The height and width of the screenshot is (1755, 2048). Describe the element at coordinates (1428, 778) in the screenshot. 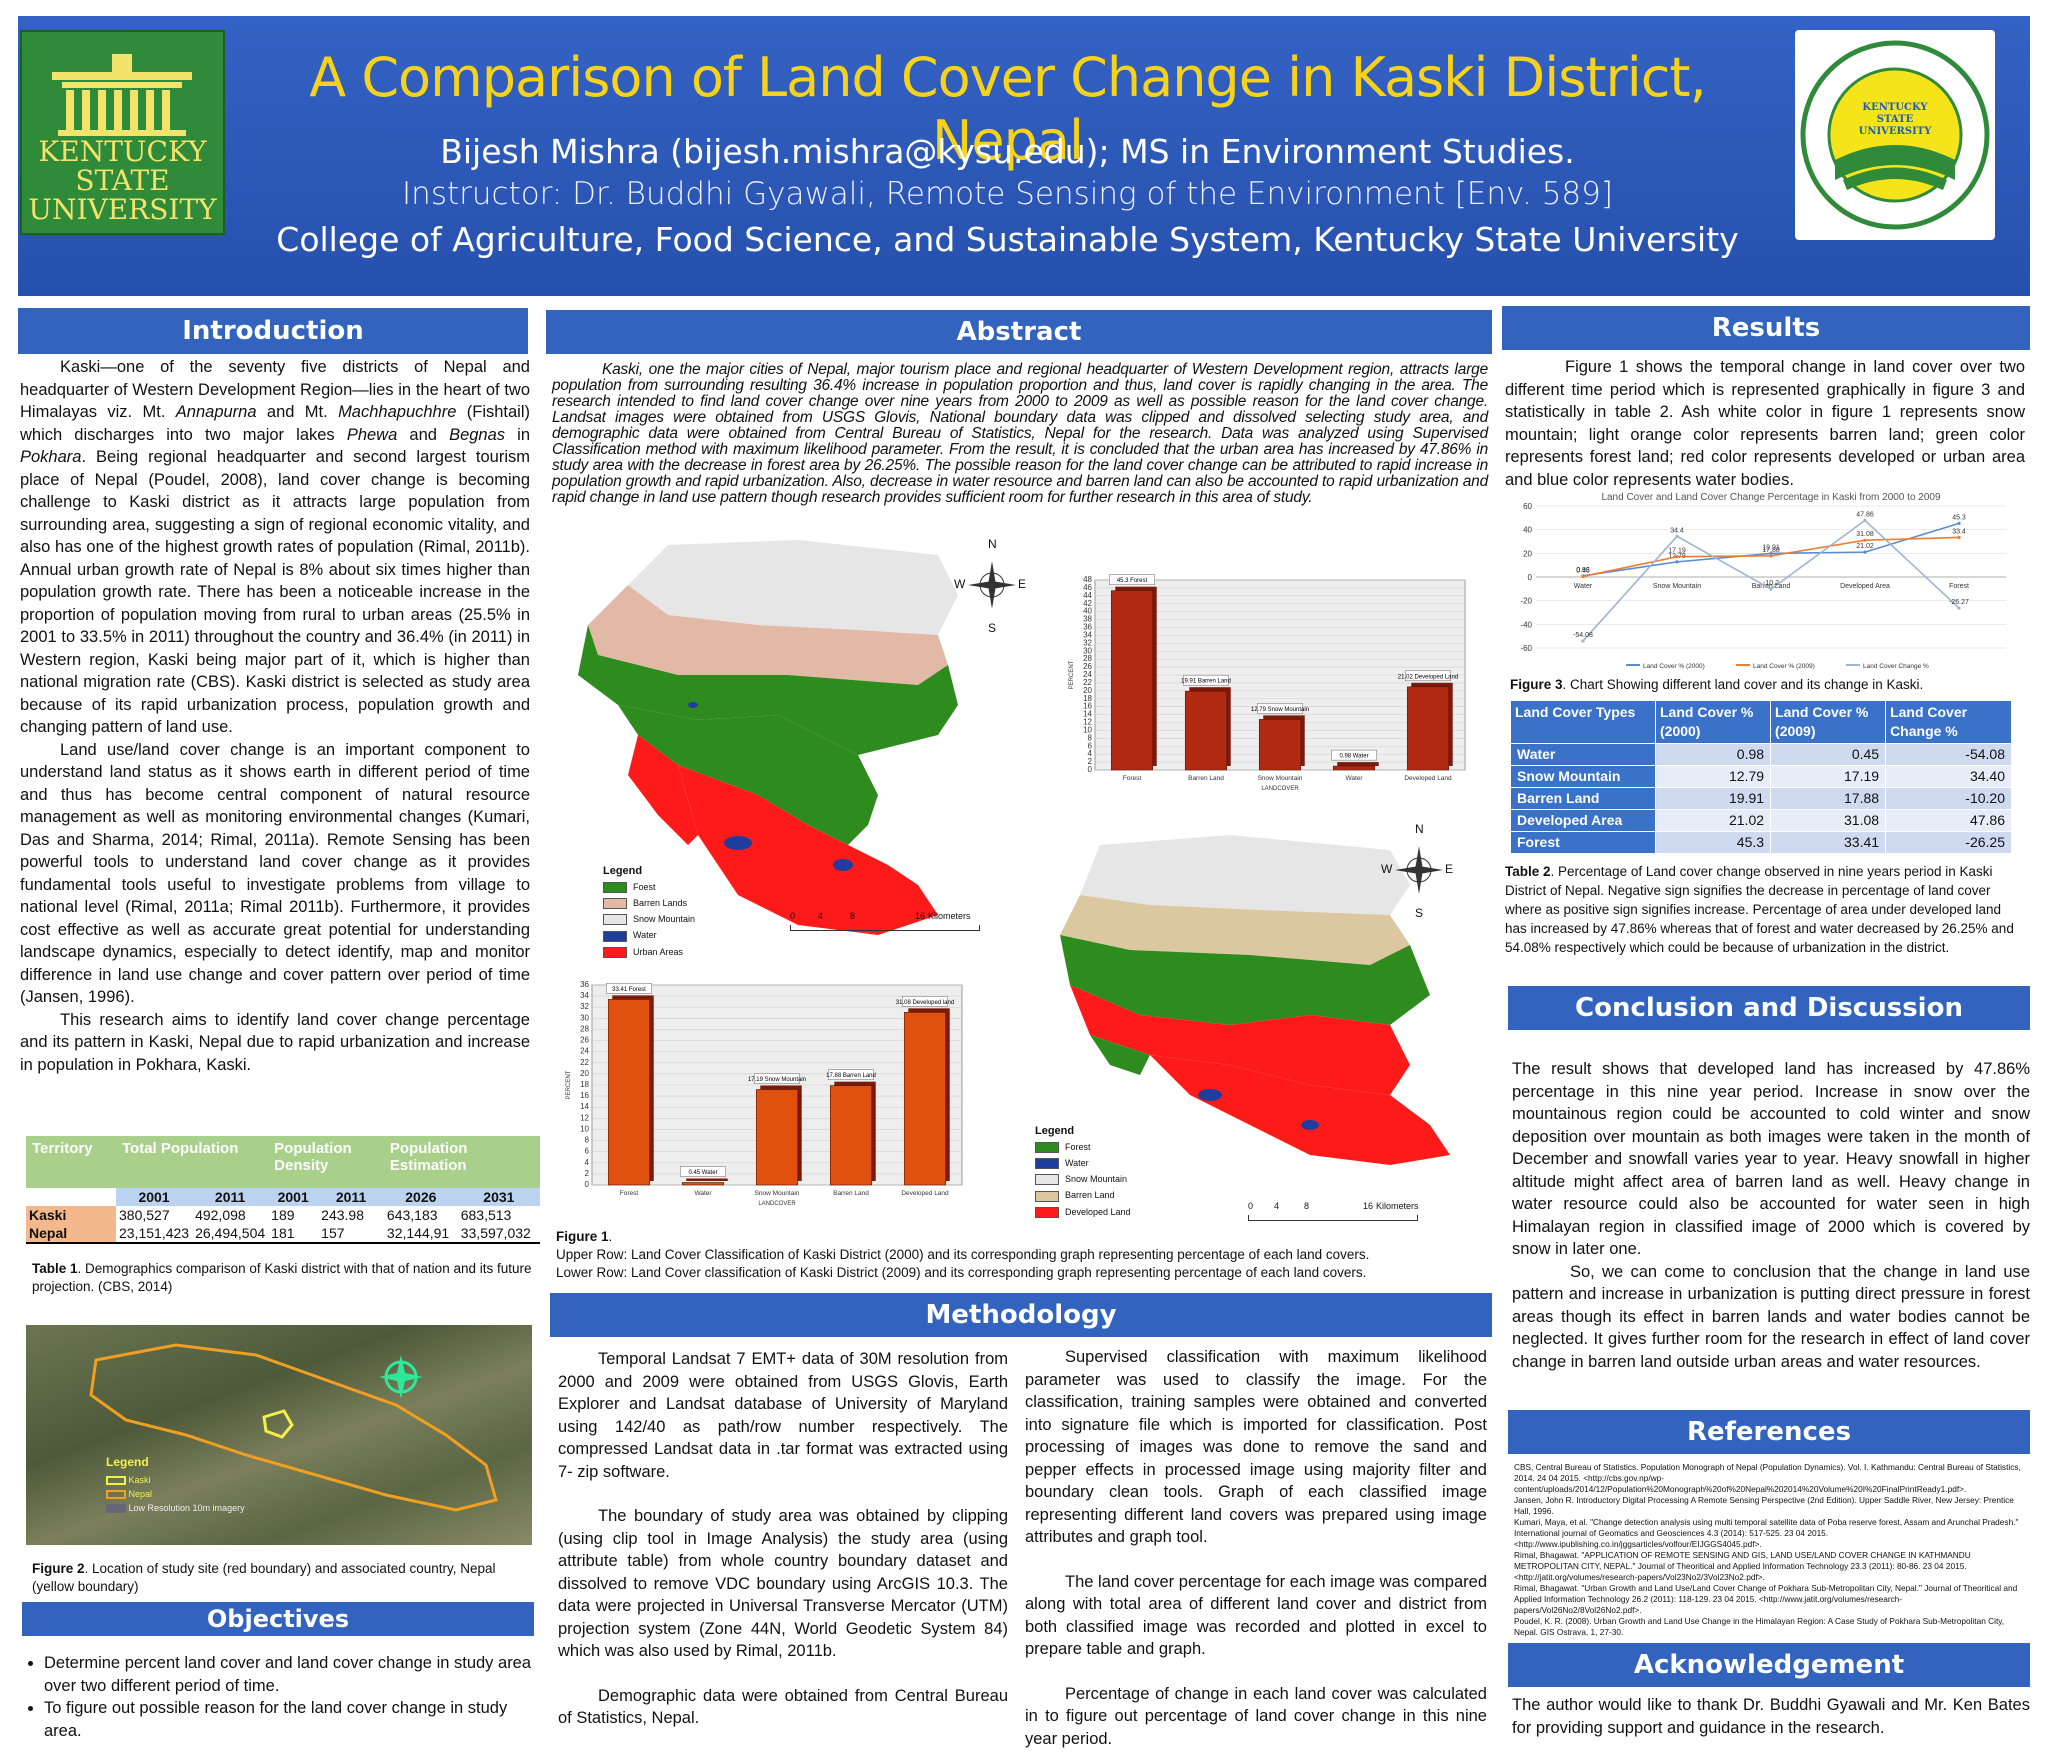

I see `x-tick-label: Developed Land` at that location.